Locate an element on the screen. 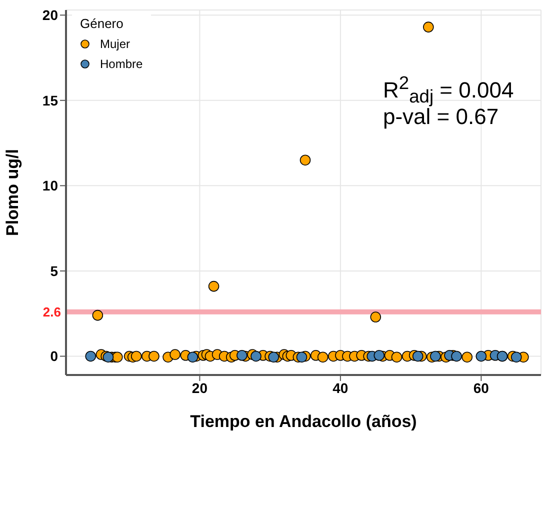  y-tick-label: 15 is located at coordinates (50, 100).